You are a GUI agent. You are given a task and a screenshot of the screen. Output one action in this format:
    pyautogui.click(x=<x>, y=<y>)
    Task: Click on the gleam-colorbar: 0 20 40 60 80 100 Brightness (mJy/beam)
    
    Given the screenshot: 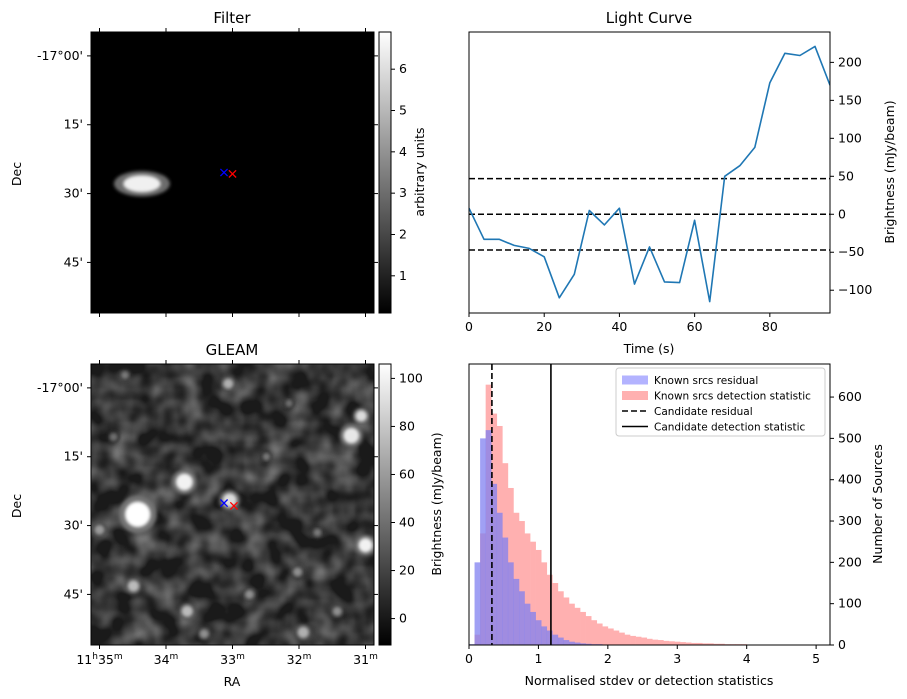 What is the action you would take?
    pyautogui.click(x=411, y=504)
    